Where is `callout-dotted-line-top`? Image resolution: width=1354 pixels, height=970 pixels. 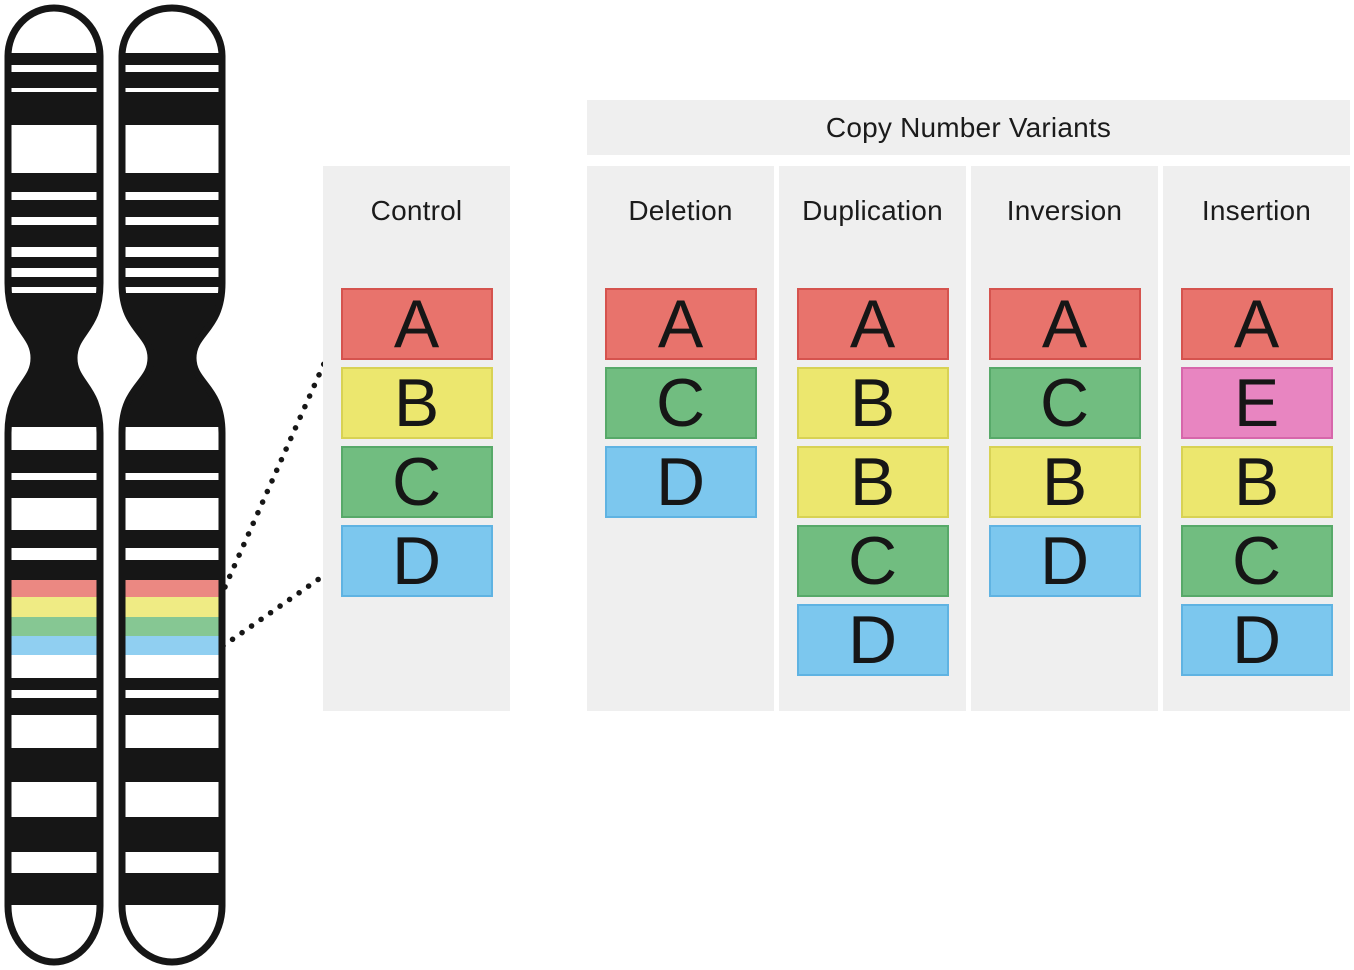
callout-dotted-line-top is located at coordinates (281, 459).